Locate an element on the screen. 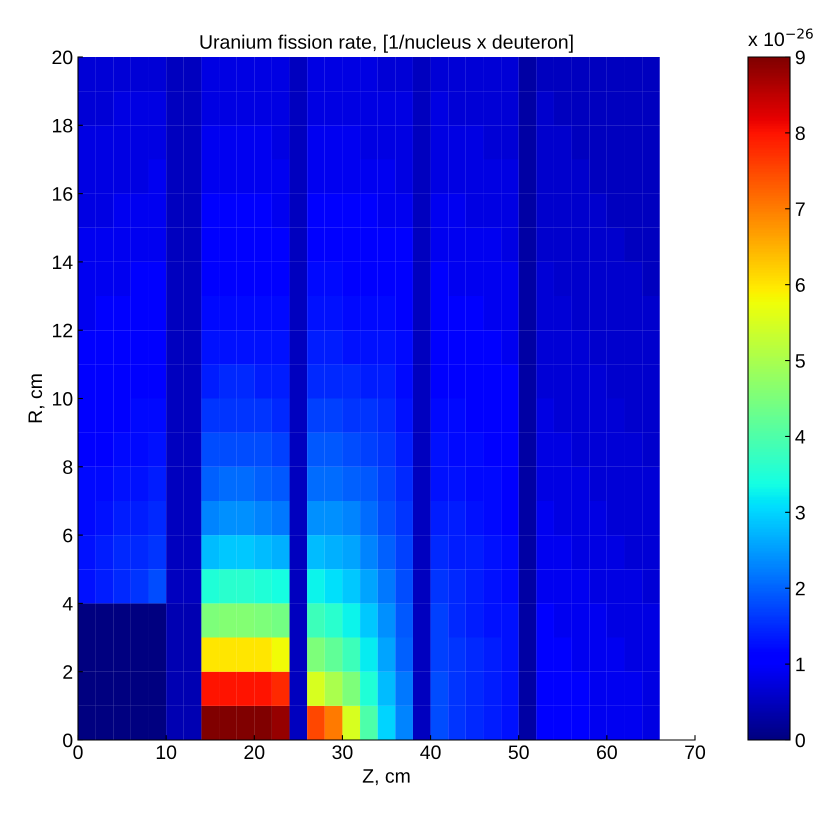 The image size is (838, 816). color-bar-label: 7 is located at coordinates (800, 209).